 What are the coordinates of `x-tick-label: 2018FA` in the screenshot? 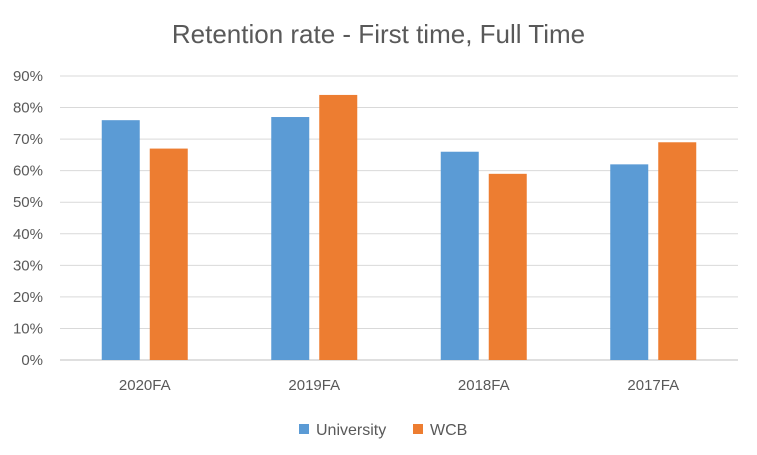 It's located at (484, 385).